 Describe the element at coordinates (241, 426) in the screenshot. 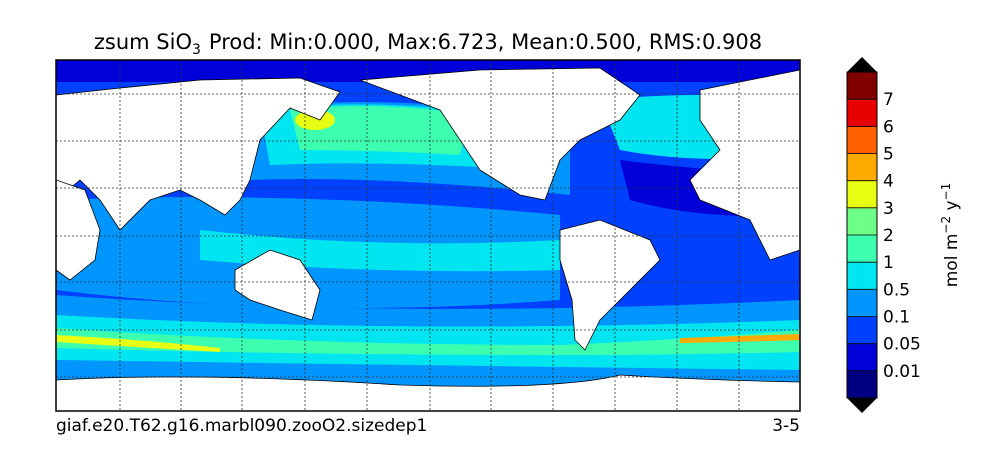

I see `footer-left: giaf.e20.T62.g16.marbl090.zooO2.sizedep1` at that location.